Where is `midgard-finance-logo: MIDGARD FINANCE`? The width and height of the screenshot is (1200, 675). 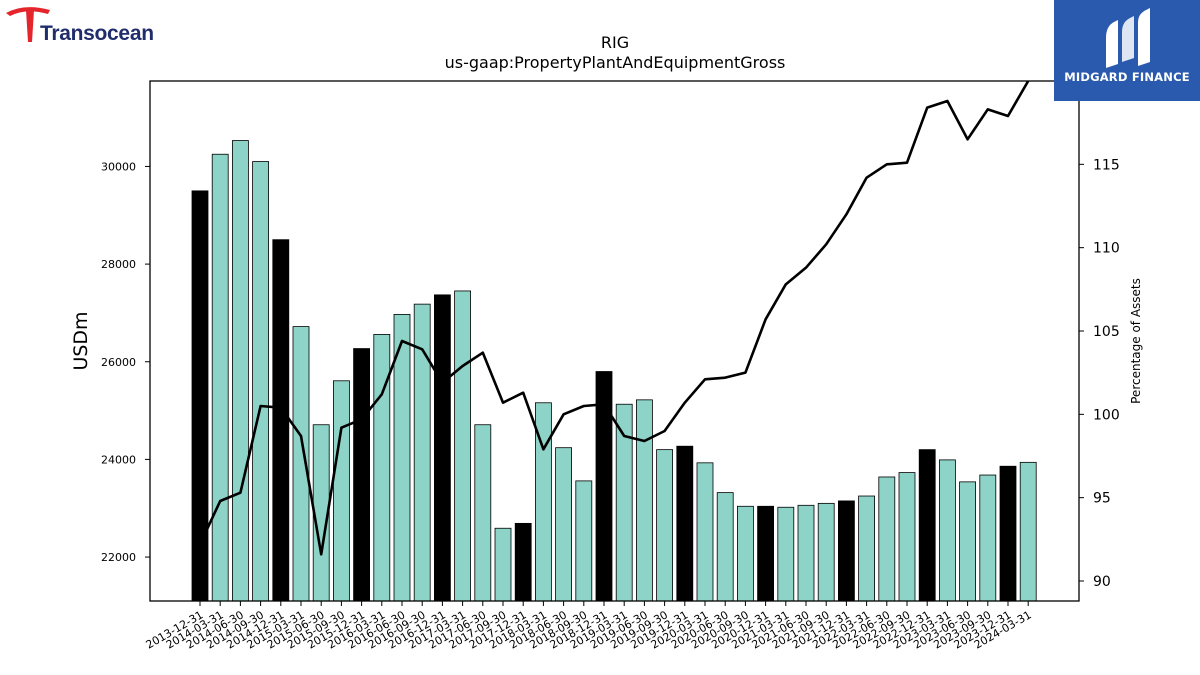
midgard-finance-logo: MIDGARD FINANCE is located at coordinates (1127, 50).